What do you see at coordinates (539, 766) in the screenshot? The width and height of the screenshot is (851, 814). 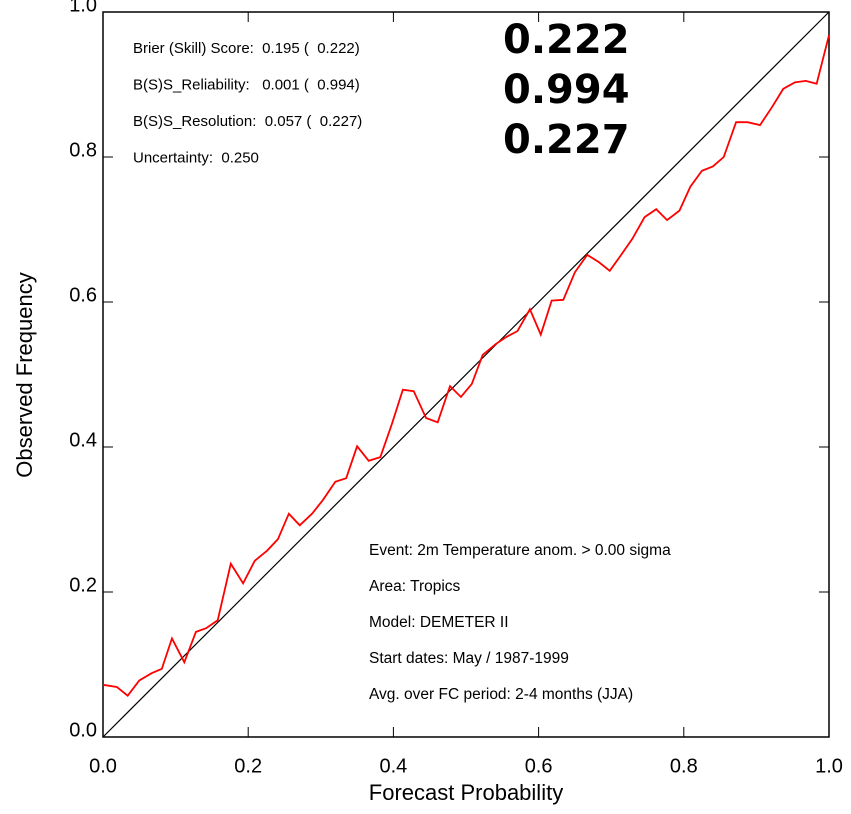 I see `x-tick-label: 0.6` at bounding box center [539, 766].